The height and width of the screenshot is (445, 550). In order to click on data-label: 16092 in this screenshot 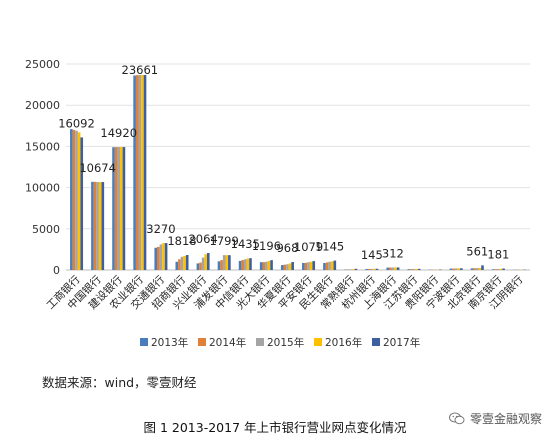, I will do `click(76, 123)`.